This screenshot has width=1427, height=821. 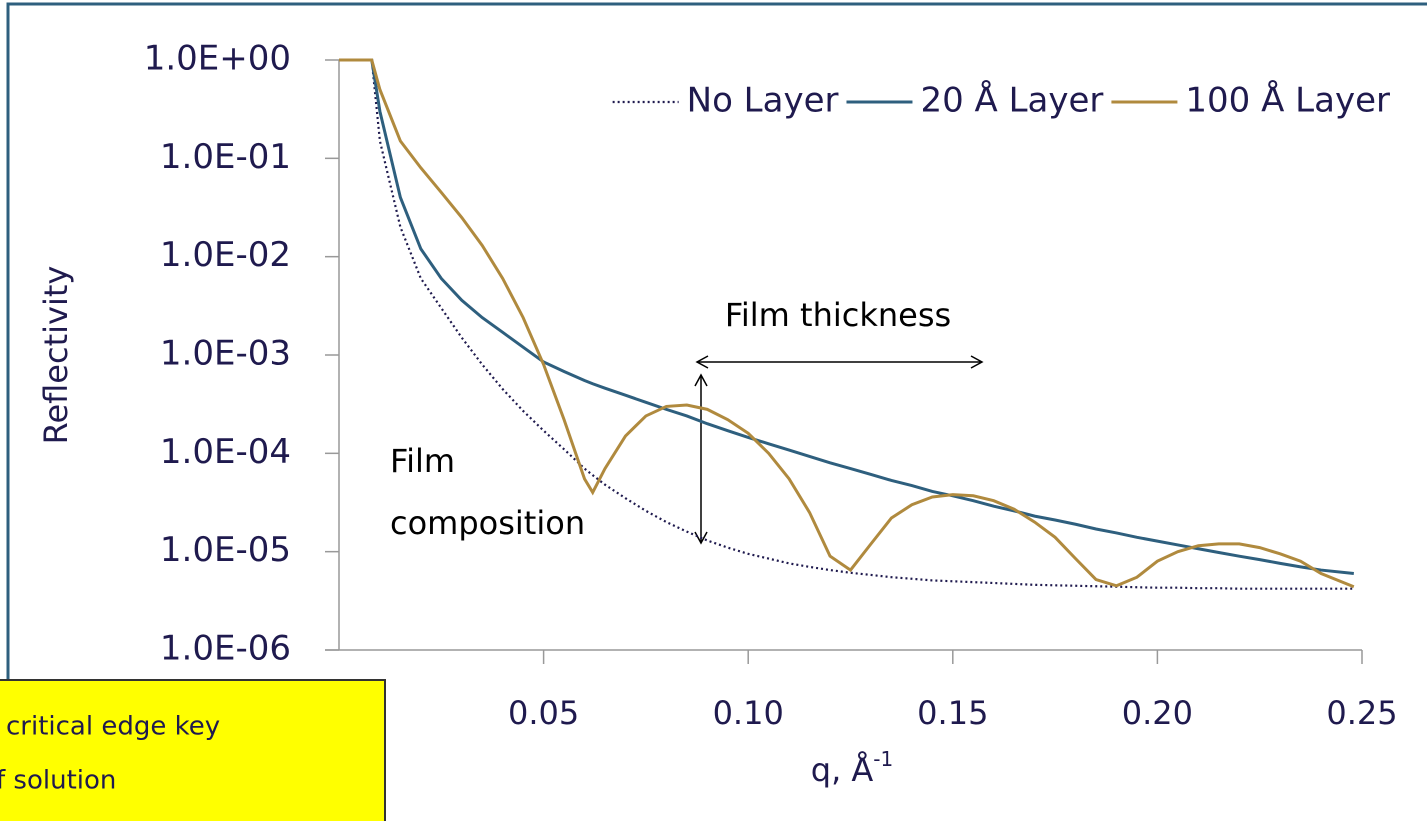 I want to click on note-box, so click(x=193, y=750).